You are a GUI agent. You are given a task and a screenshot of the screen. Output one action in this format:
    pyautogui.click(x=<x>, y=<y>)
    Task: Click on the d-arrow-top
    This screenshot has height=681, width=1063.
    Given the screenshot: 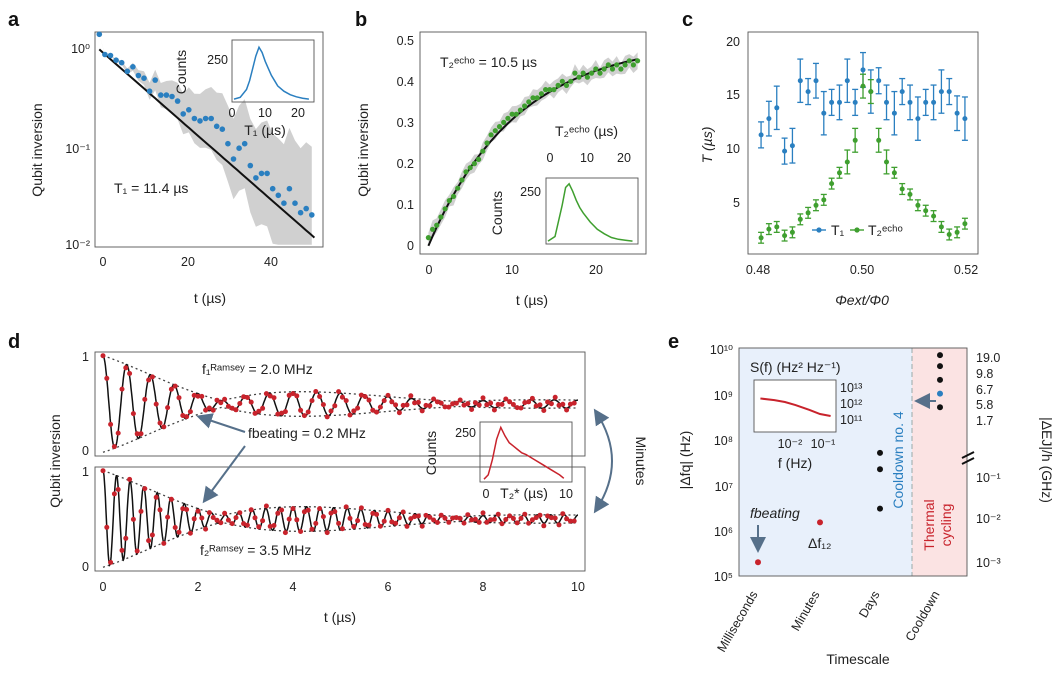 What is the action you would take?
    pyautogui.click(x=221, y=423)
    